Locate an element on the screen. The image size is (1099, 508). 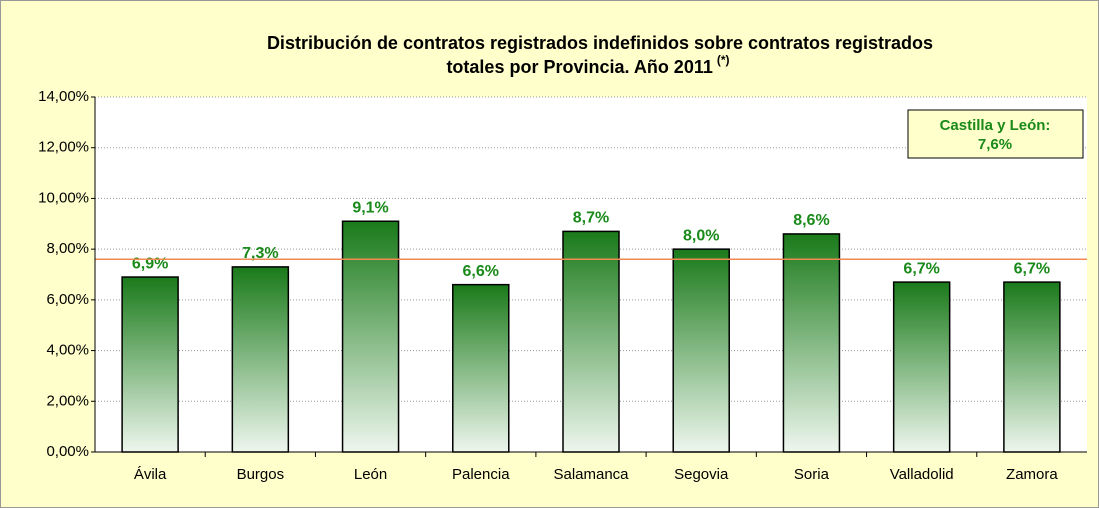
value-label: 7,3% is located at coordinates (260, 253).